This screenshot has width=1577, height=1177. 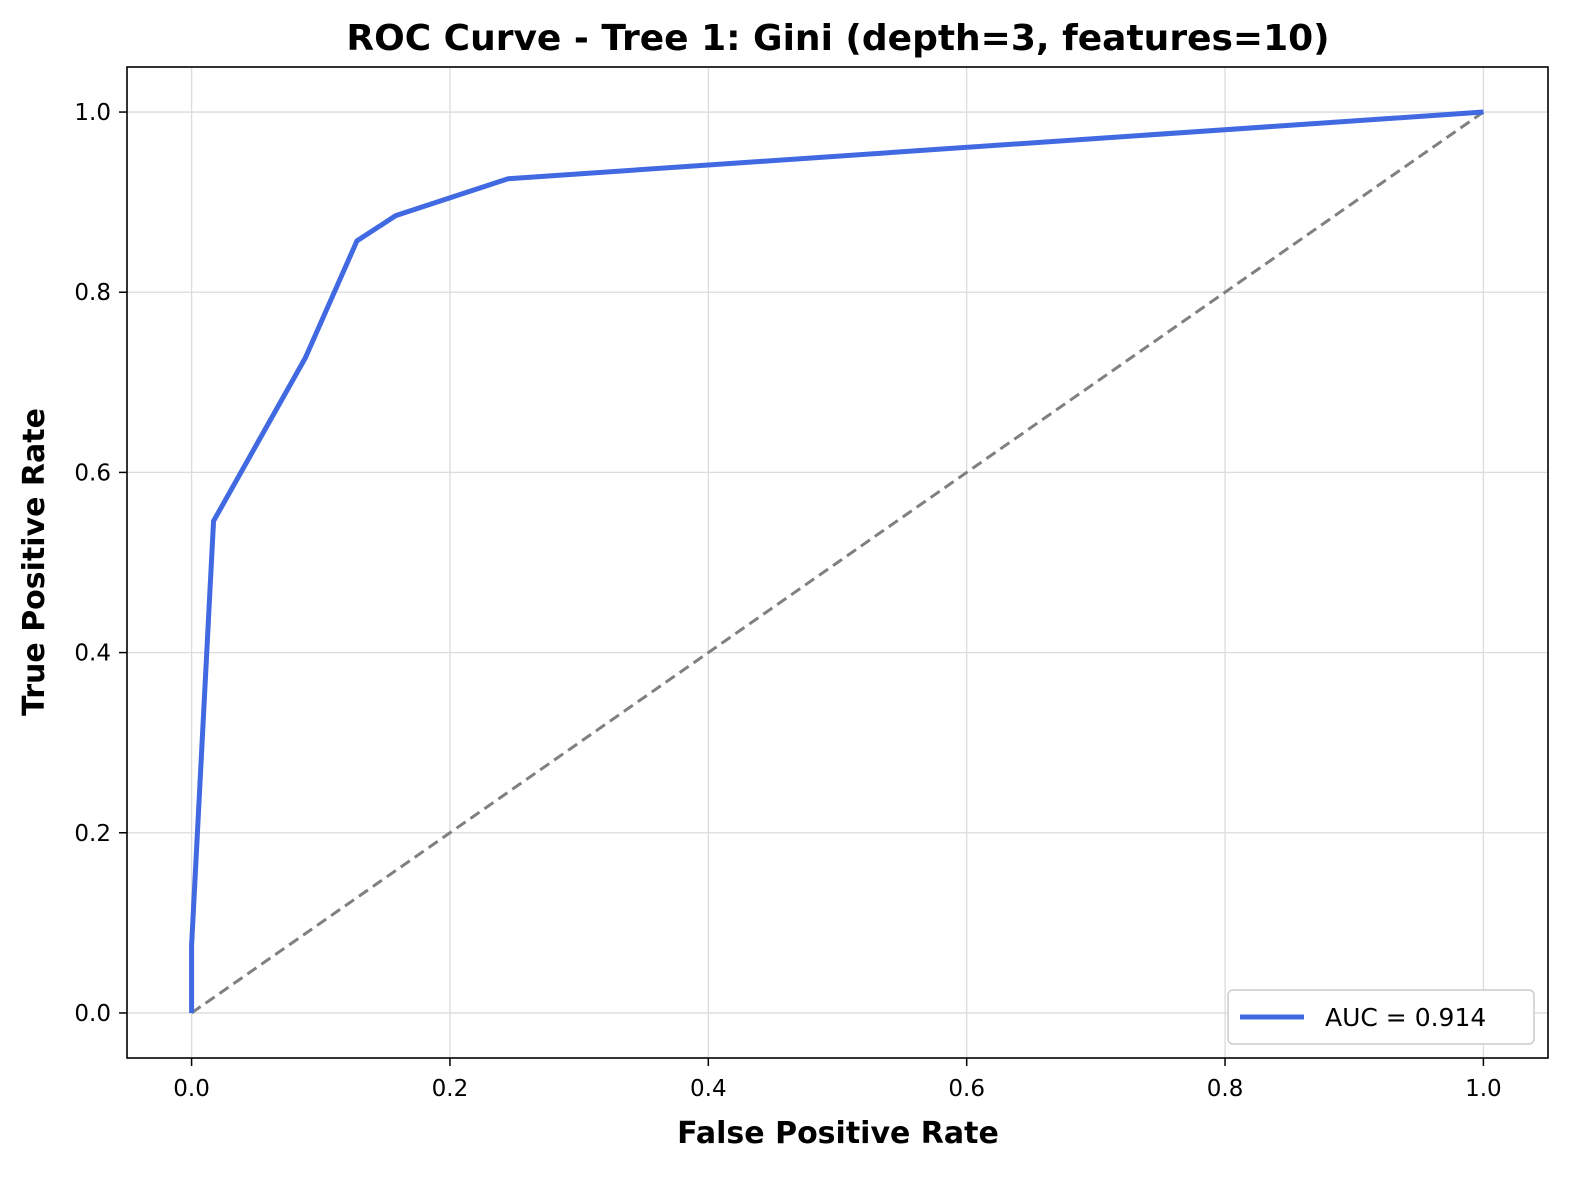 I want to click on y-tick-label: 0.2, so click(x=92, y=834).